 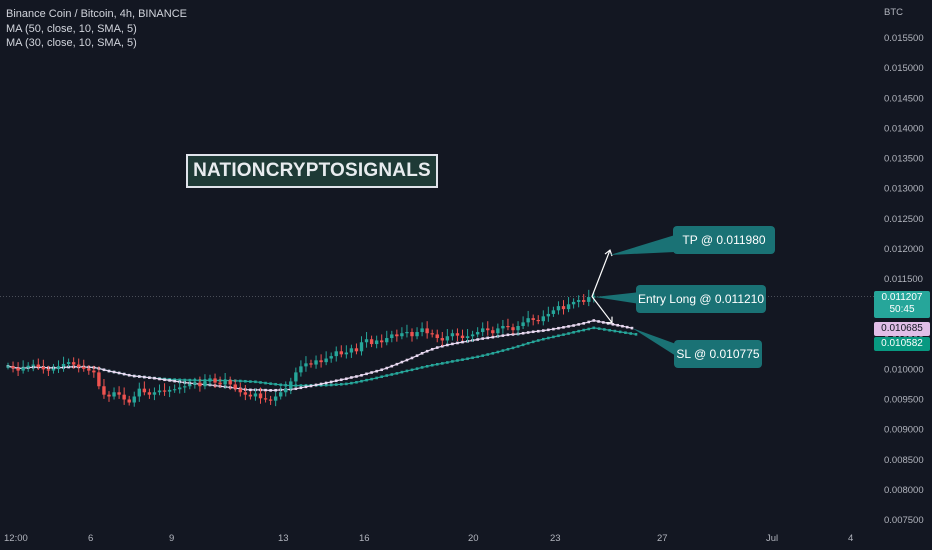 I want to click on x-tick-label: 16, so click(x=364, y=538).